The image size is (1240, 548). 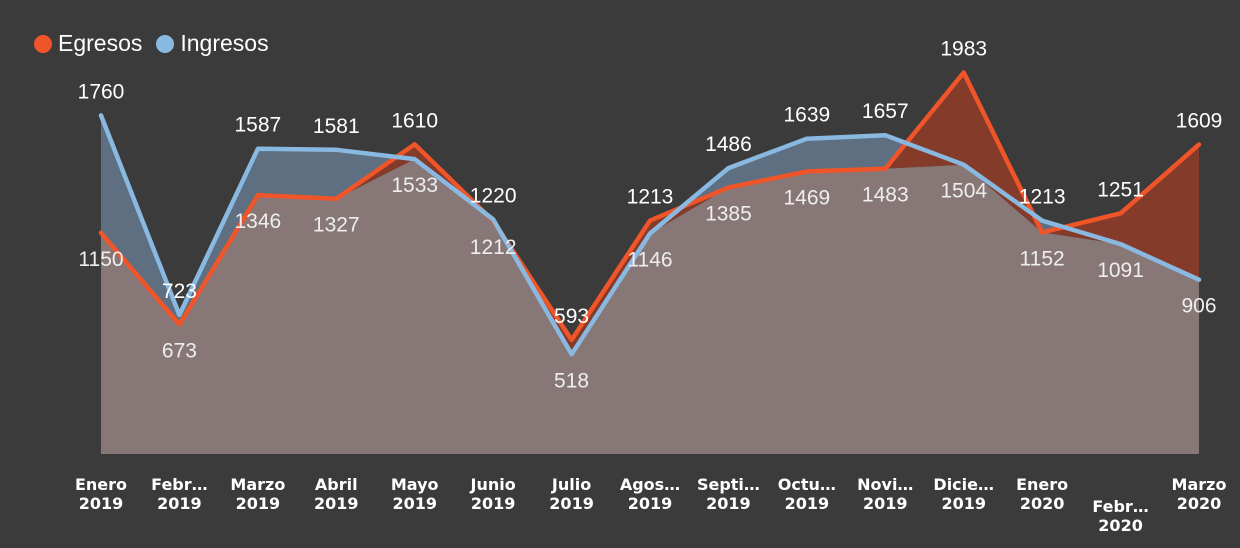 What do you see at coordinates (493, 484) in the screenshot?
I see `x-tick-label: Junio` at bounding box center [493, 484].